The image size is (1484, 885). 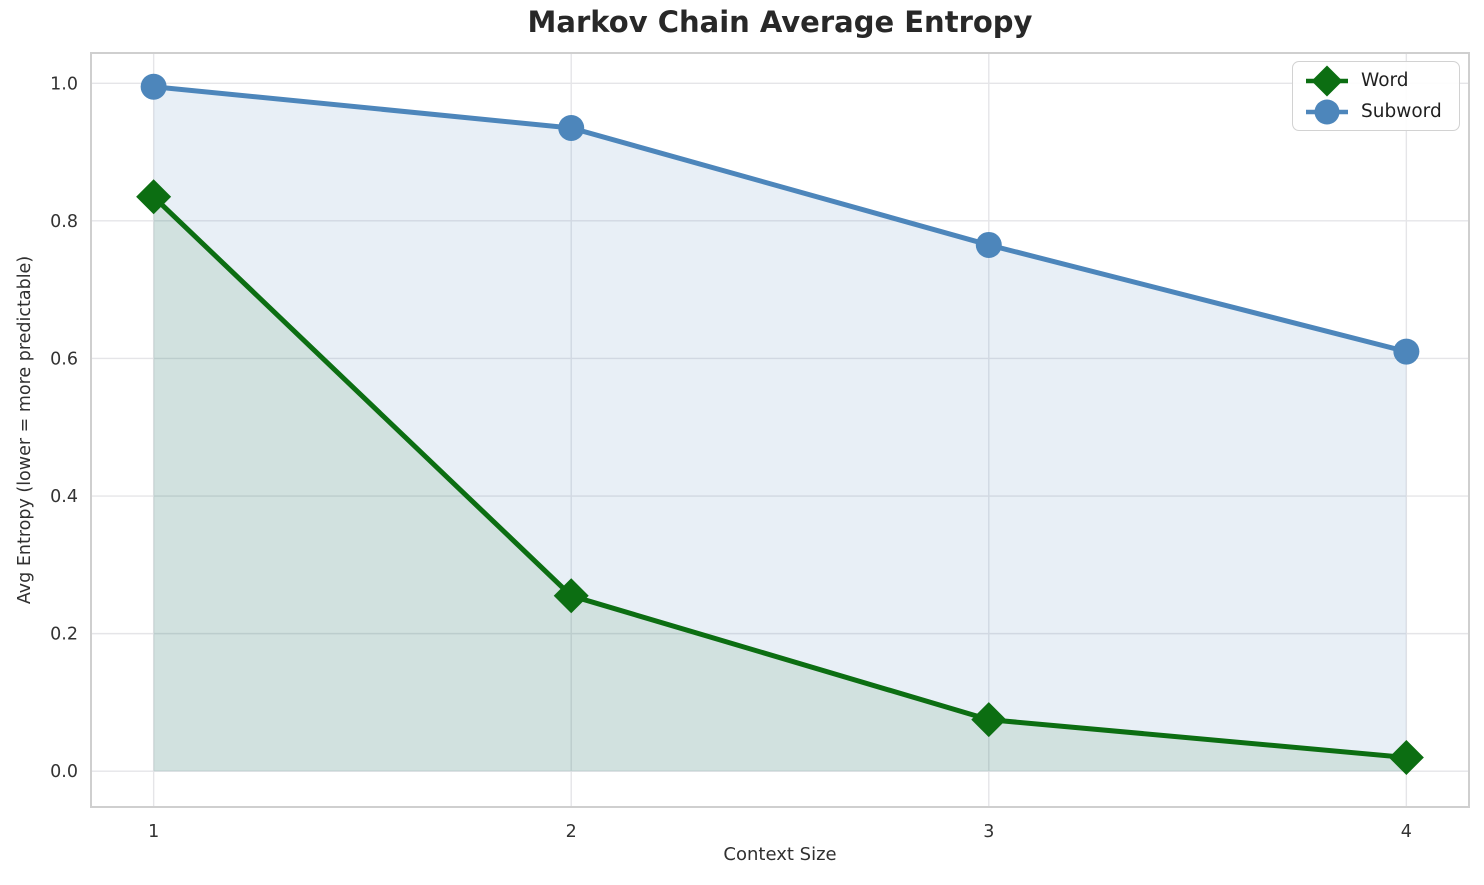 What do you see at coordinates (64, 497) in the screenshot?
I see `y-tick-label: 0.4` at bounding box center [64, 497].